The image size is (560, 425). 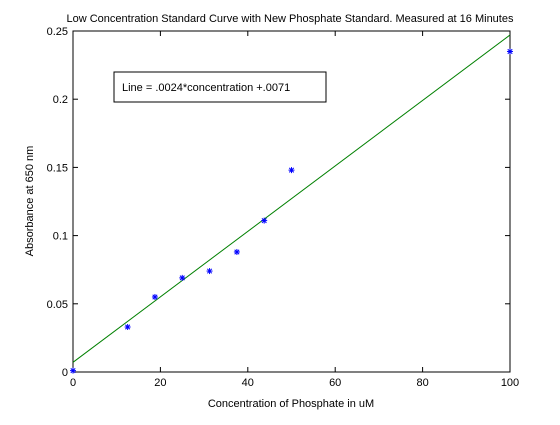 I want to click on x-tick-label: 0, so click(x=73, y=383).